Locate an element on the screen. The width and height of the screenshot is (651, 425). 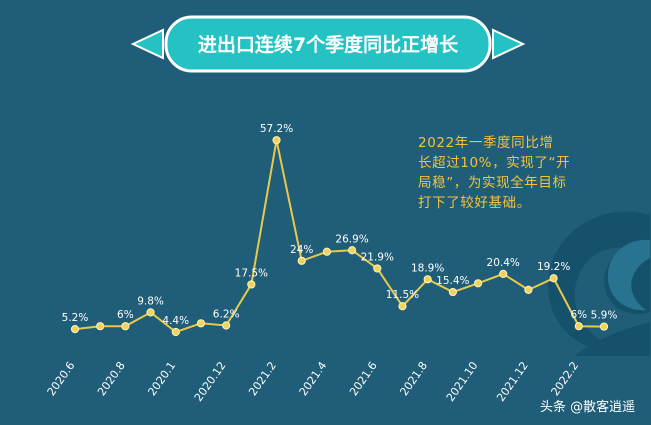
data-label: 9.8% is located at coordinates (150, 301).